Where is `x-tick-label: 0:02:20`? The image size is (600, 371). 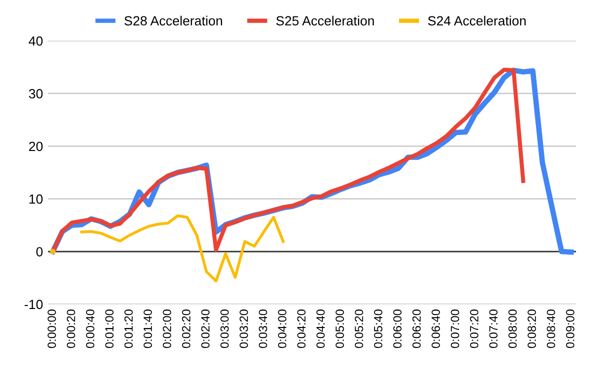 x-tick-label: 0:02:20 is located at coordinates (186, 329).